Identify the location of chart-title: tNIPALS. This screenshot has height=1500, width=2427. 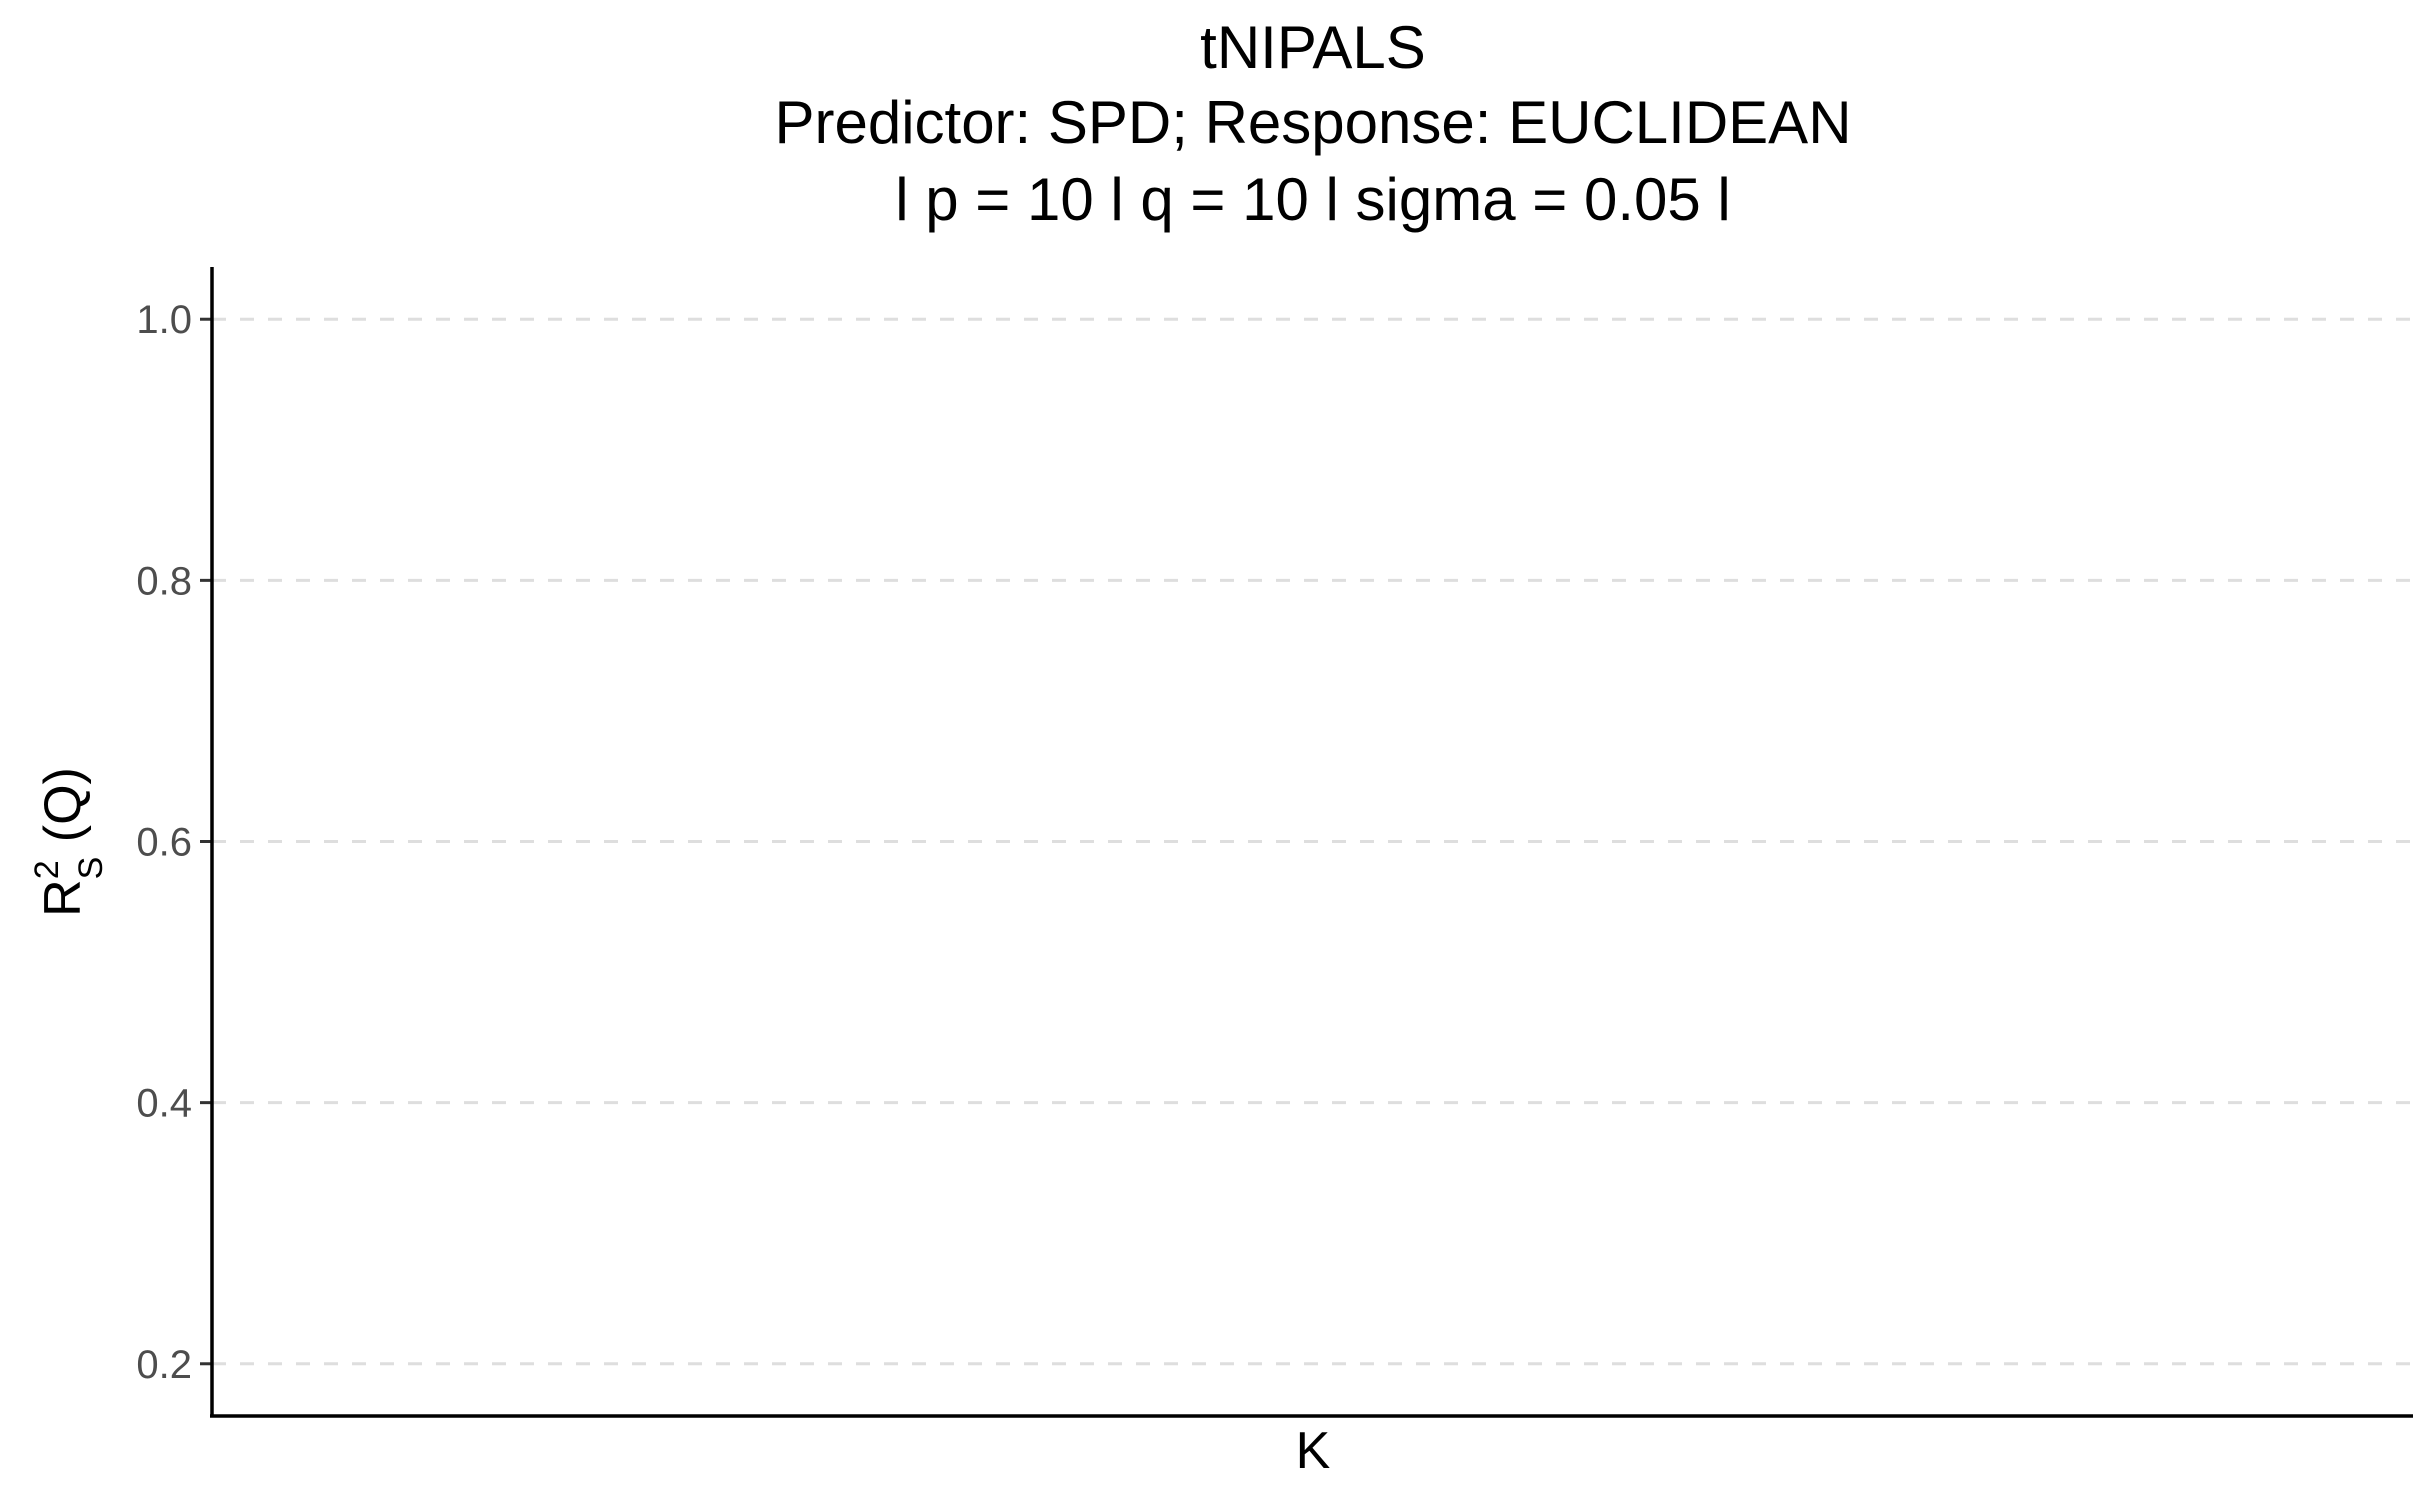
(1313, 47).